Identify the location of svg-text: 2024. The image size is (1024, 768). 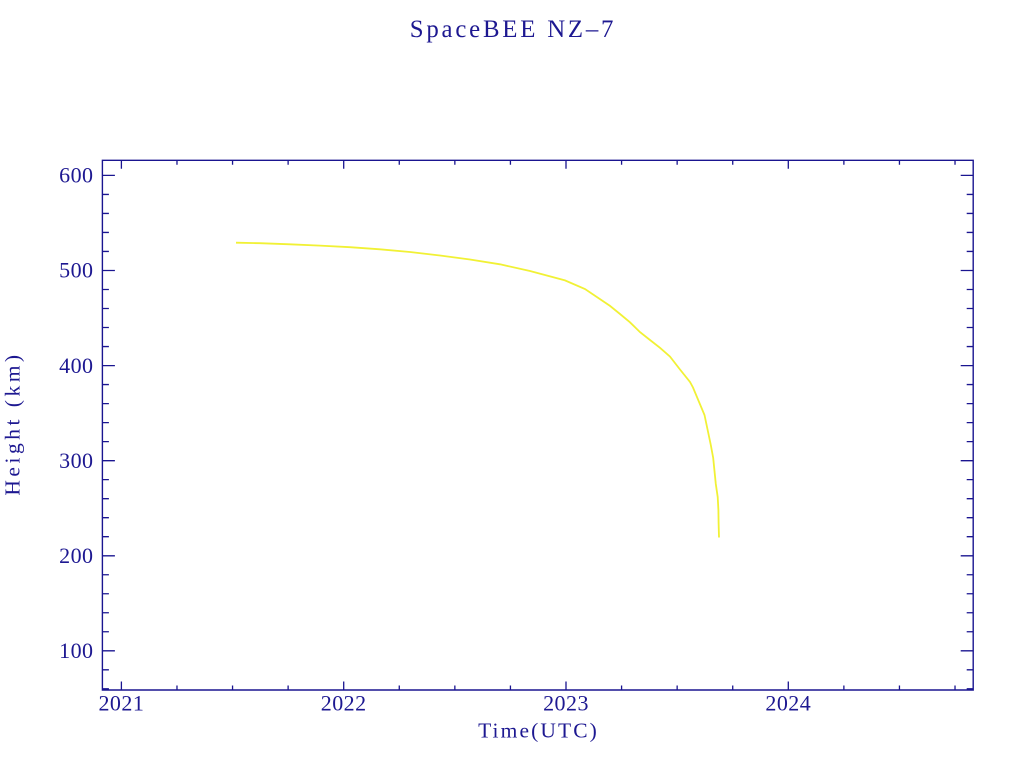
(788, 703).